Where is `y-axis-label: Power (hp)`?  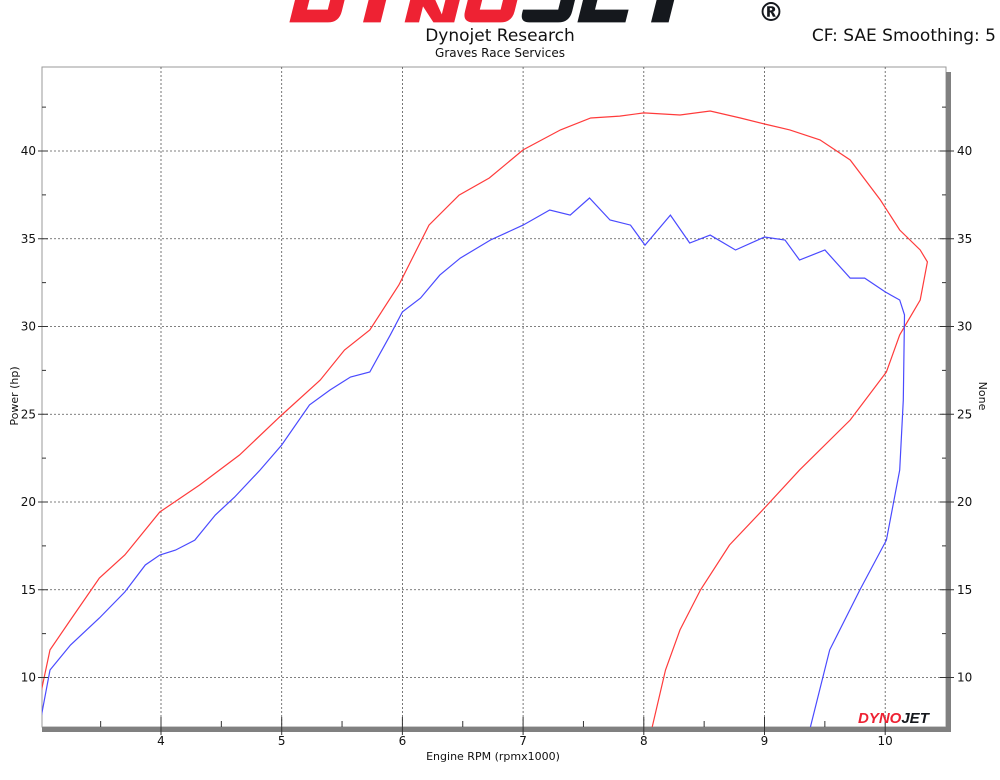
y-axis-label: Power (hp) is located at coordinates (14, 395).